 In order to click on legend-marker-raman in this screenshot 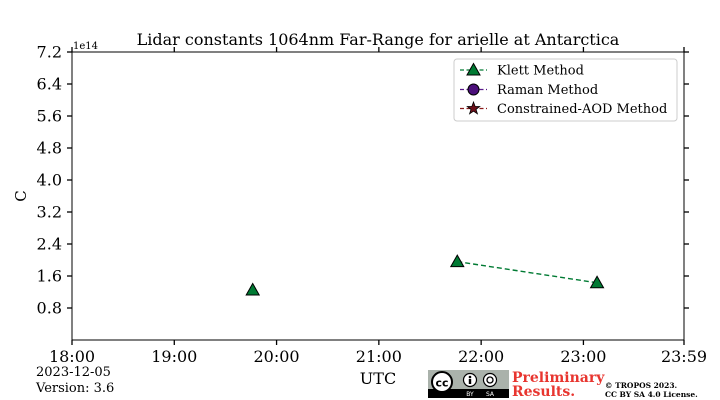, I will do `click(473, 89)`.